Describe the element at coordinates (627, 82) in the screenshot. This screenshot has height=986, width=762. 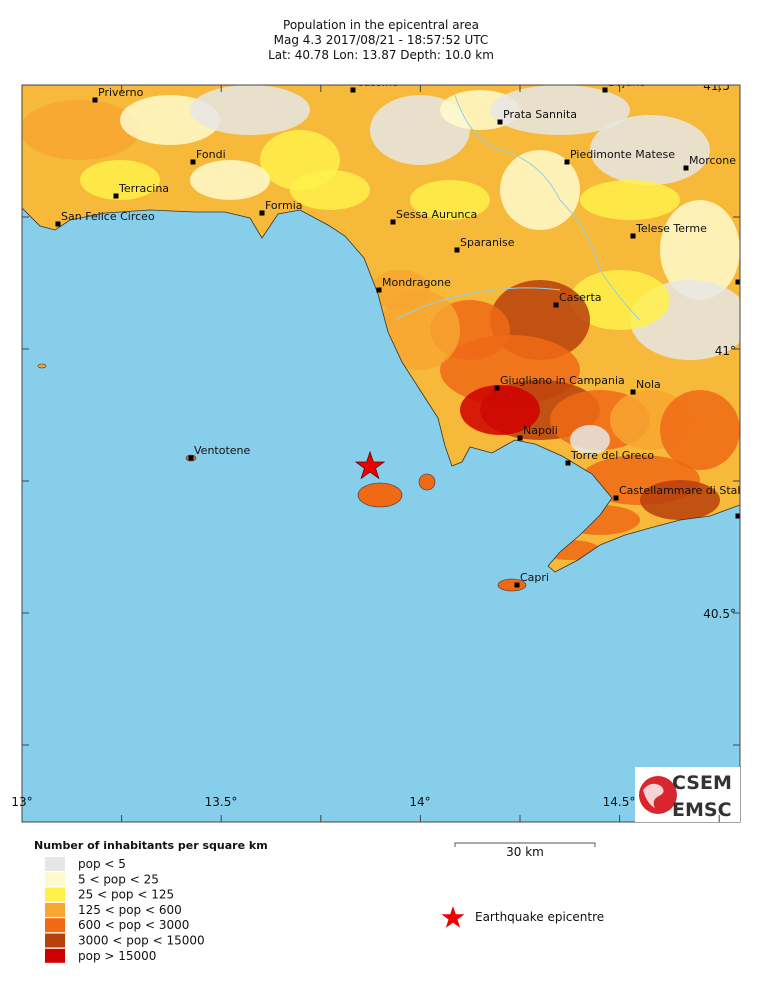
I see `city-label: Bojano` at that location.